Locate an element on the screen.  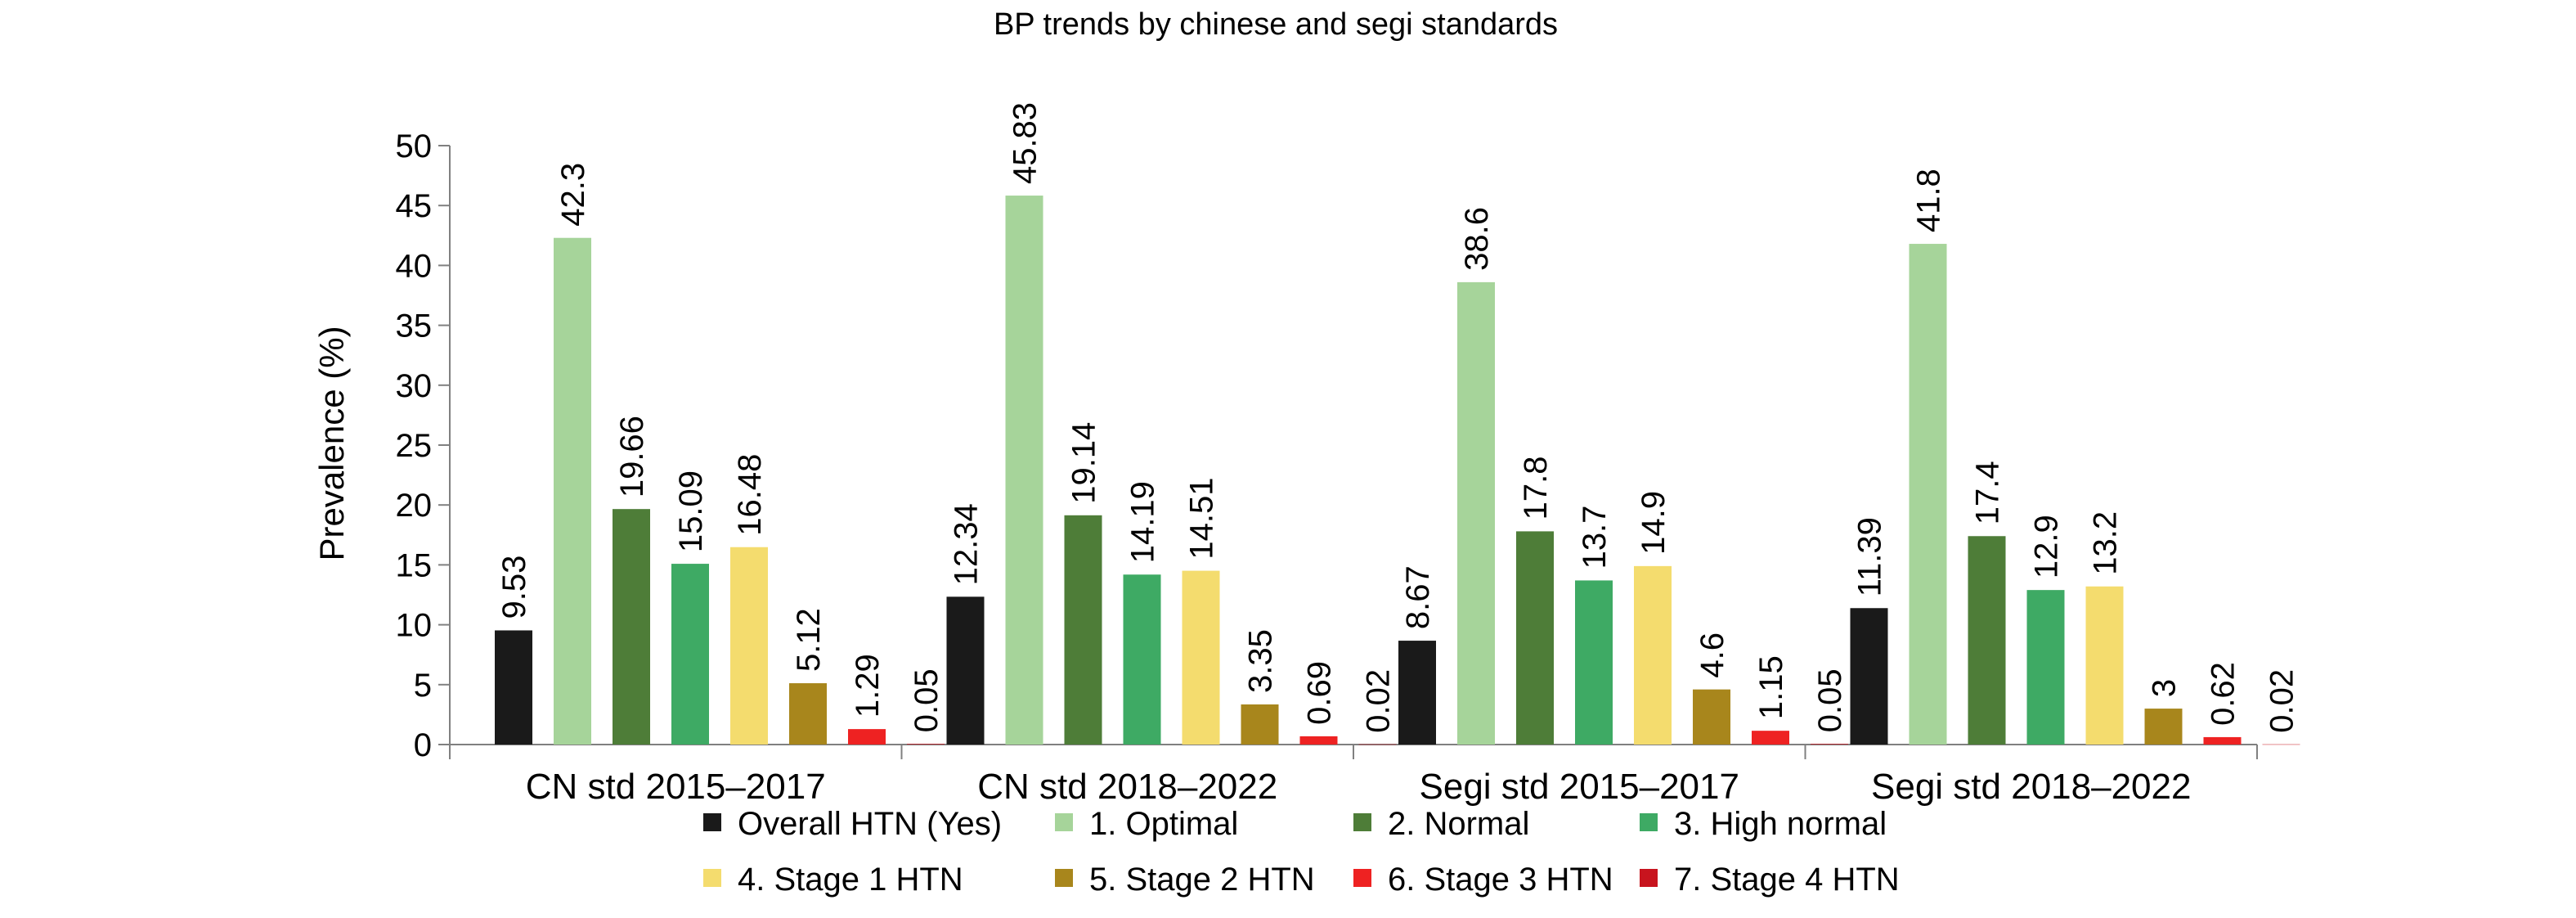
data-label: 3 is located at coordinates (2165, 688).